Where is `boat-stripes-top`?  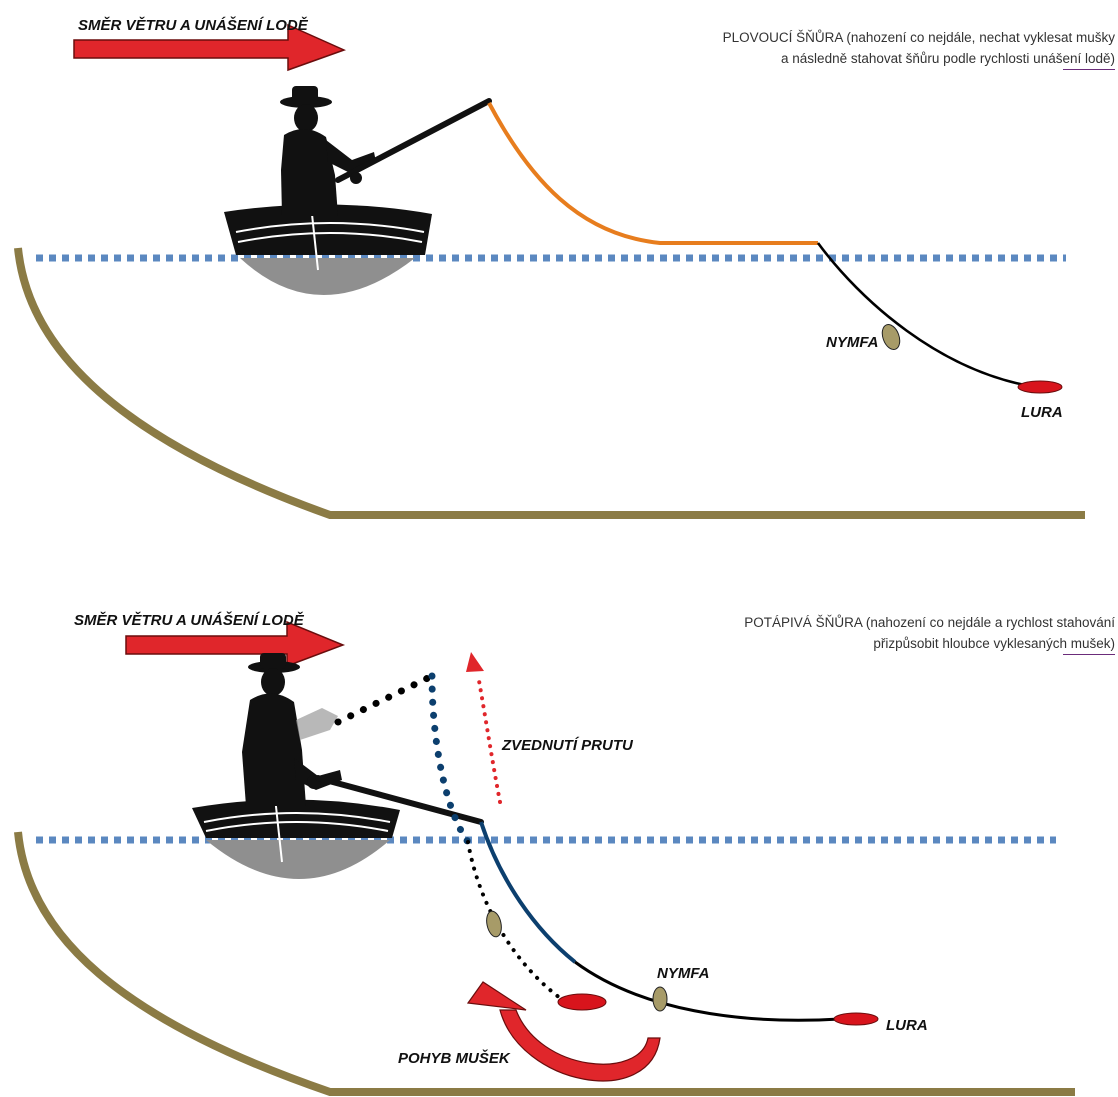
boat-stripes-top is located at coordinates (330, 232).